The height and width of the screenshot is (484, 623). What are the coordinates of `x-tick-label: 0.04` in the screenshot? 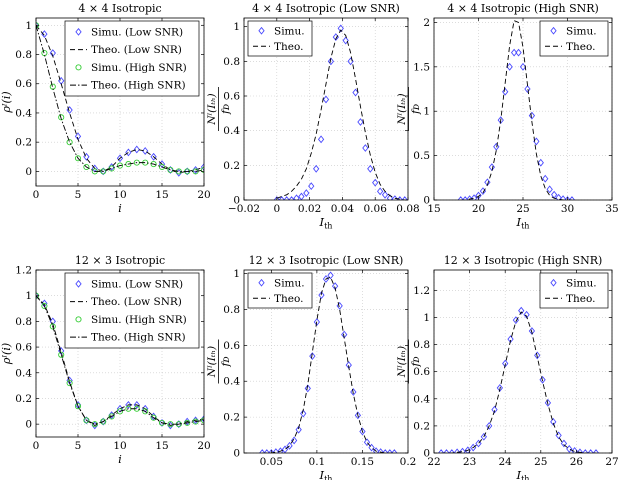 It's located at (343, 209).